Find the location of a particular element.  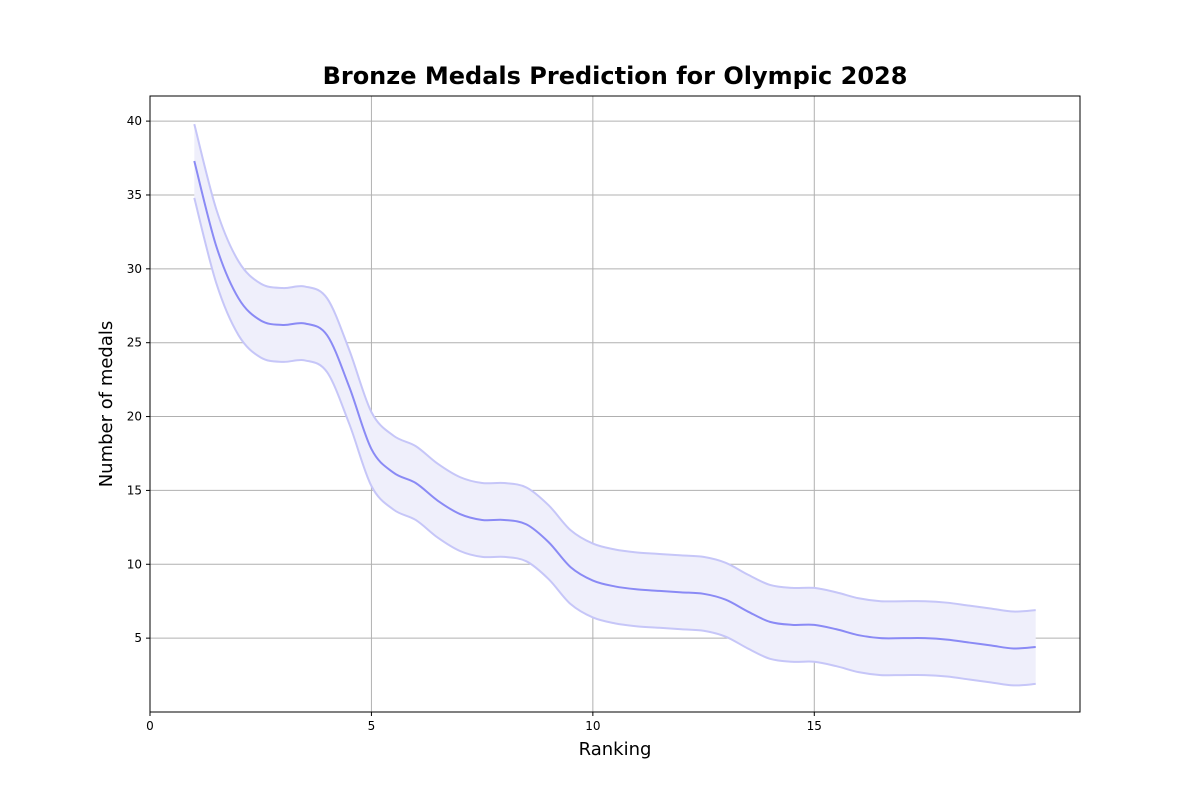

x-tick-label: 5 is located at coordinates (372, 726).